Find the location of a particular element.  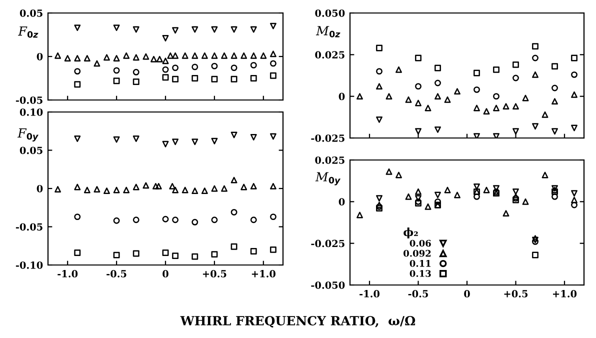

y-axis-title: M$_{0z}$ is located at coordinates (328, 32).